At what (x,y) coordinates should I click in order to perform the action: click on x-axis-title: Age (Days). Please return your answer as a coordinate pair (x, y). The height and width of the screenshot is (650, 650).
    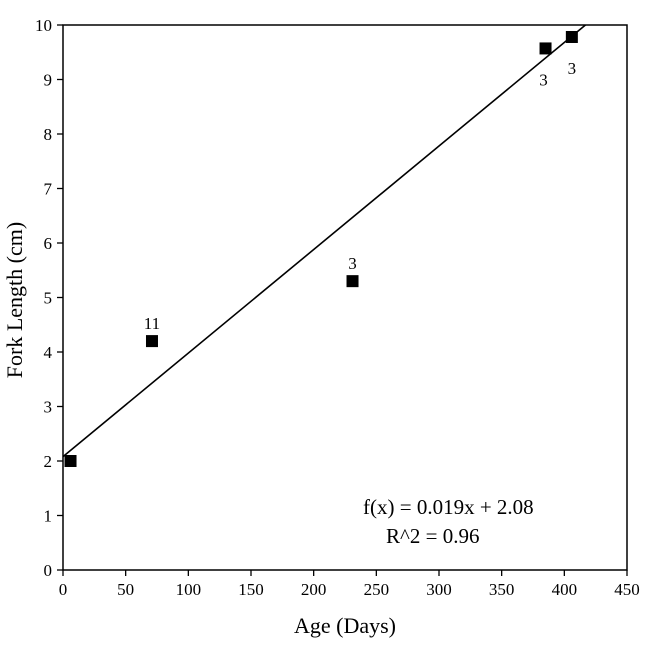
    Looking at the image, I should click on (345, 625).